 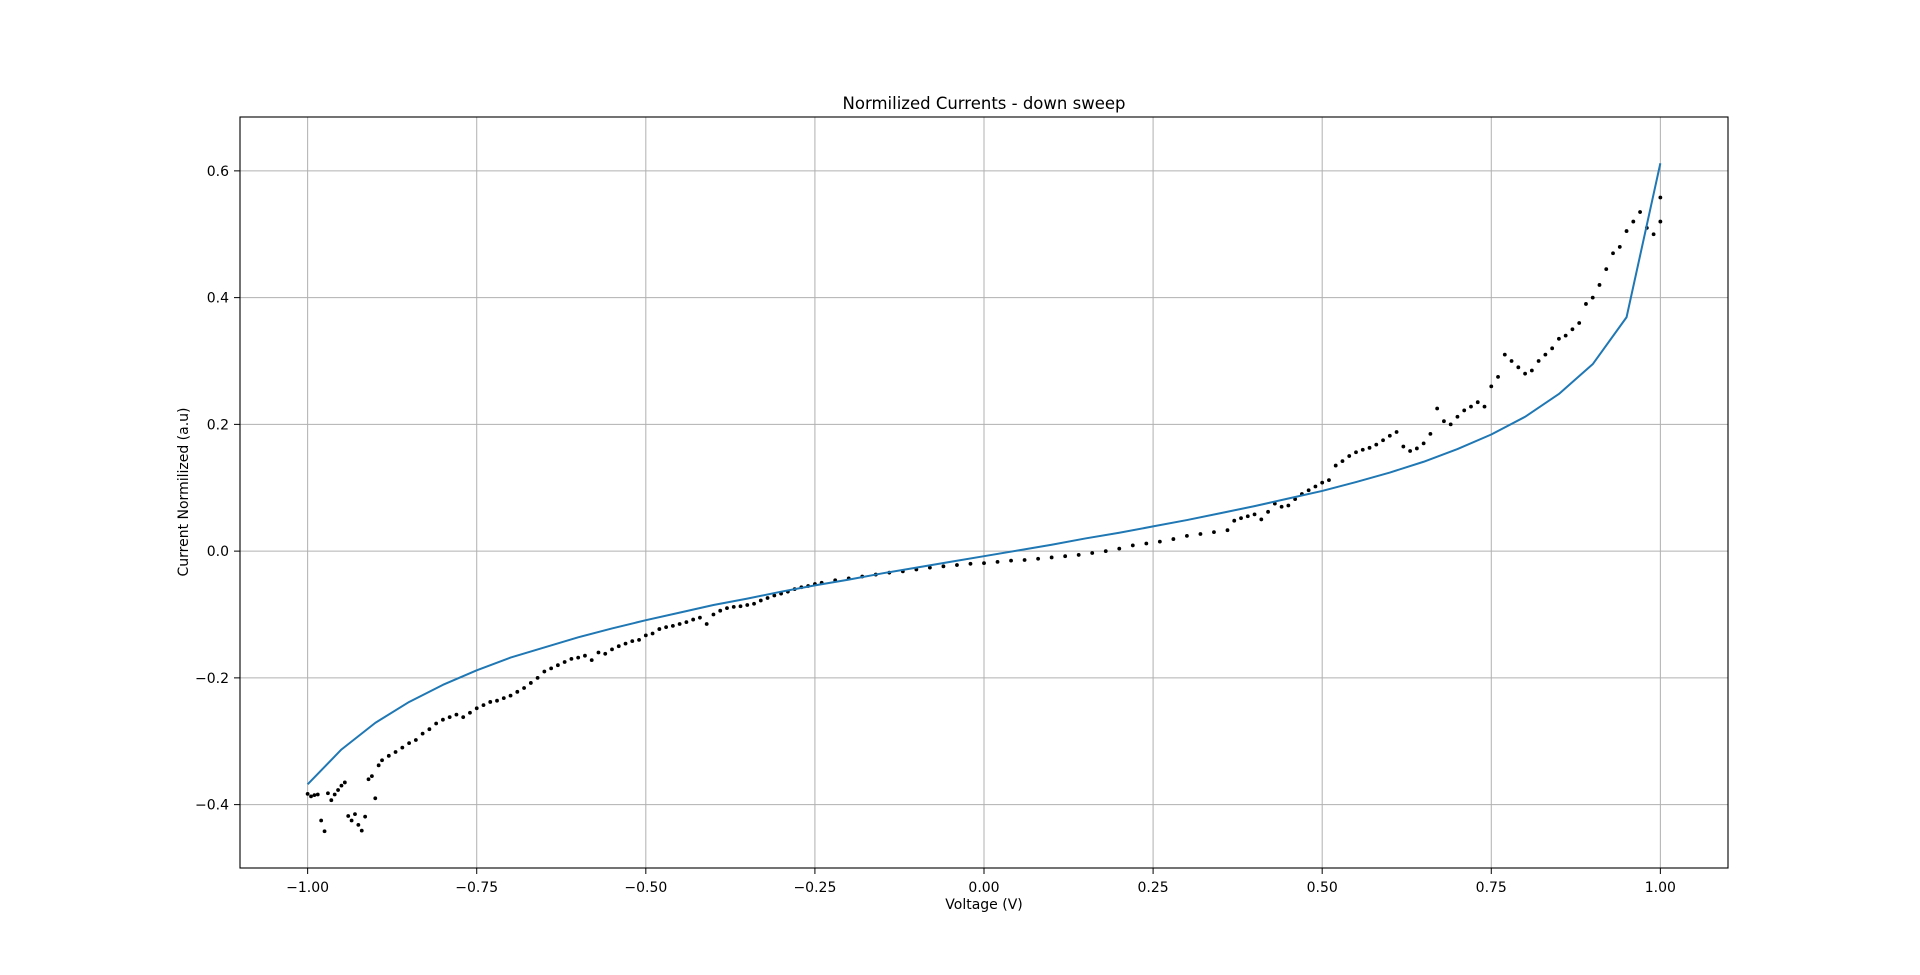 I want to click on y-axis-label: Current Normilized (a.u), so click(x=184, y=491).